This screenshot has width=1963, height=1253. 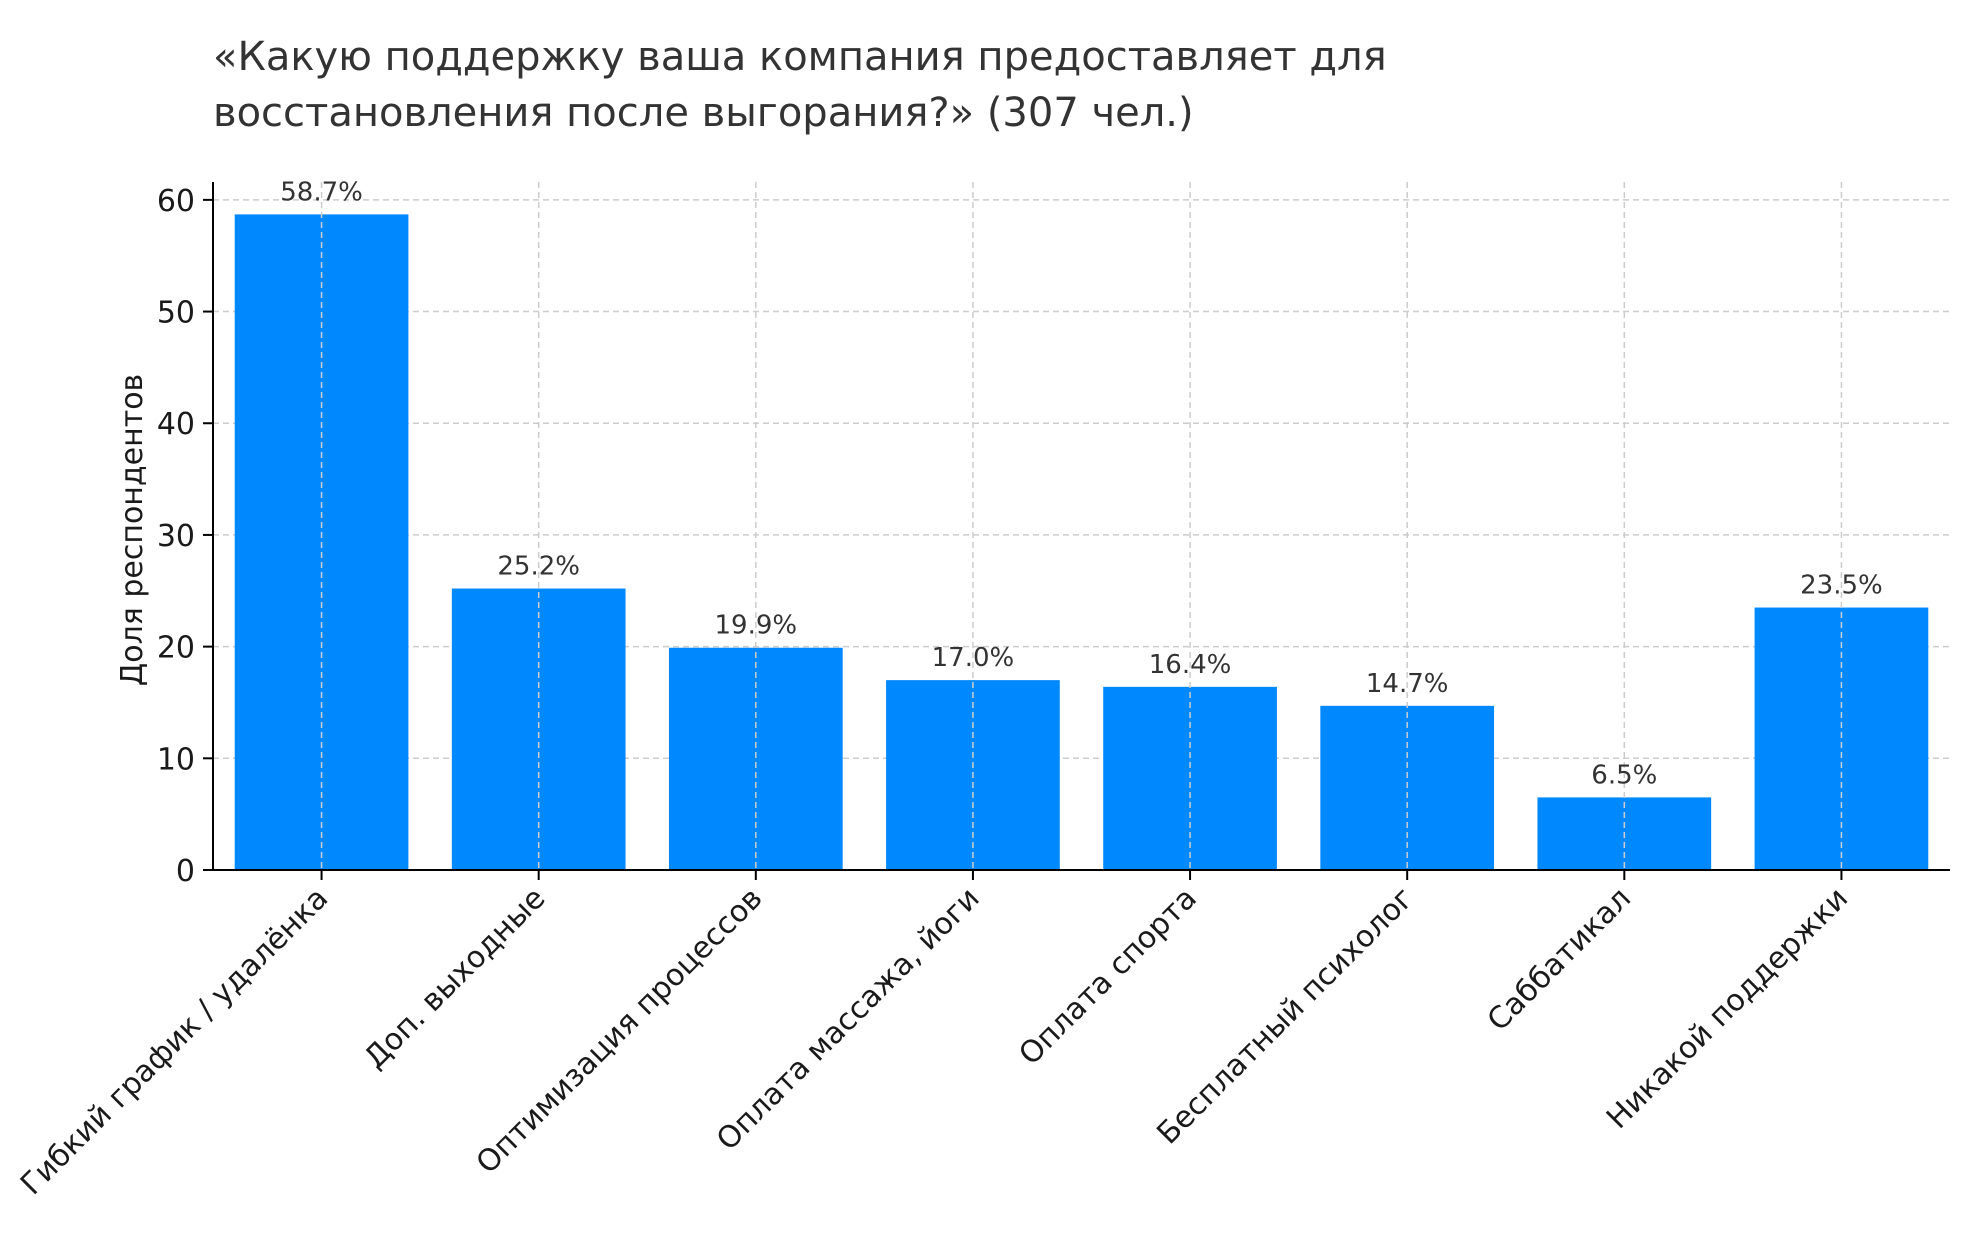 I want to click on x-tick-label: Бесплатный психолог, so click(x=1285, y=1016).